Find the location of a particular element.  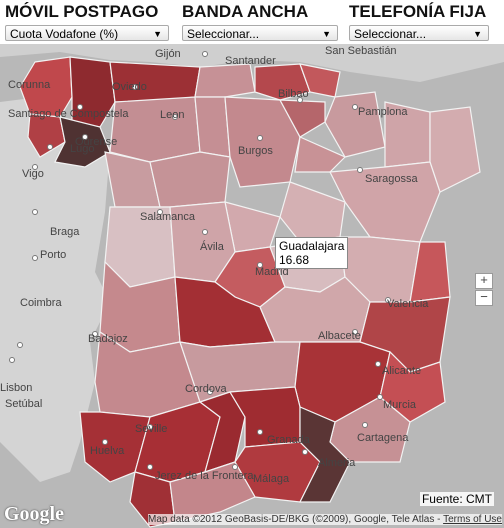

province-almeria is located at coordinates (325, 454).